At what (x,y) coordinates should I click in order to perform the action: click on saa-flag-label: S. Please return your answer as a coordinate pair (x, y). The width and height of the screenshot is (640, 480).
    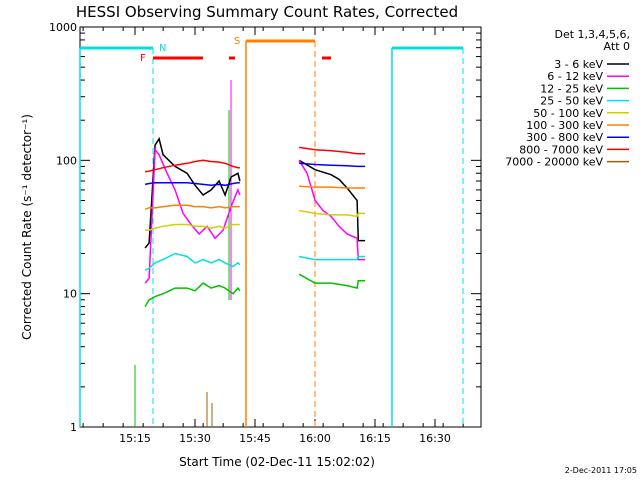
    Looking at the image, I should click on (237, 41).